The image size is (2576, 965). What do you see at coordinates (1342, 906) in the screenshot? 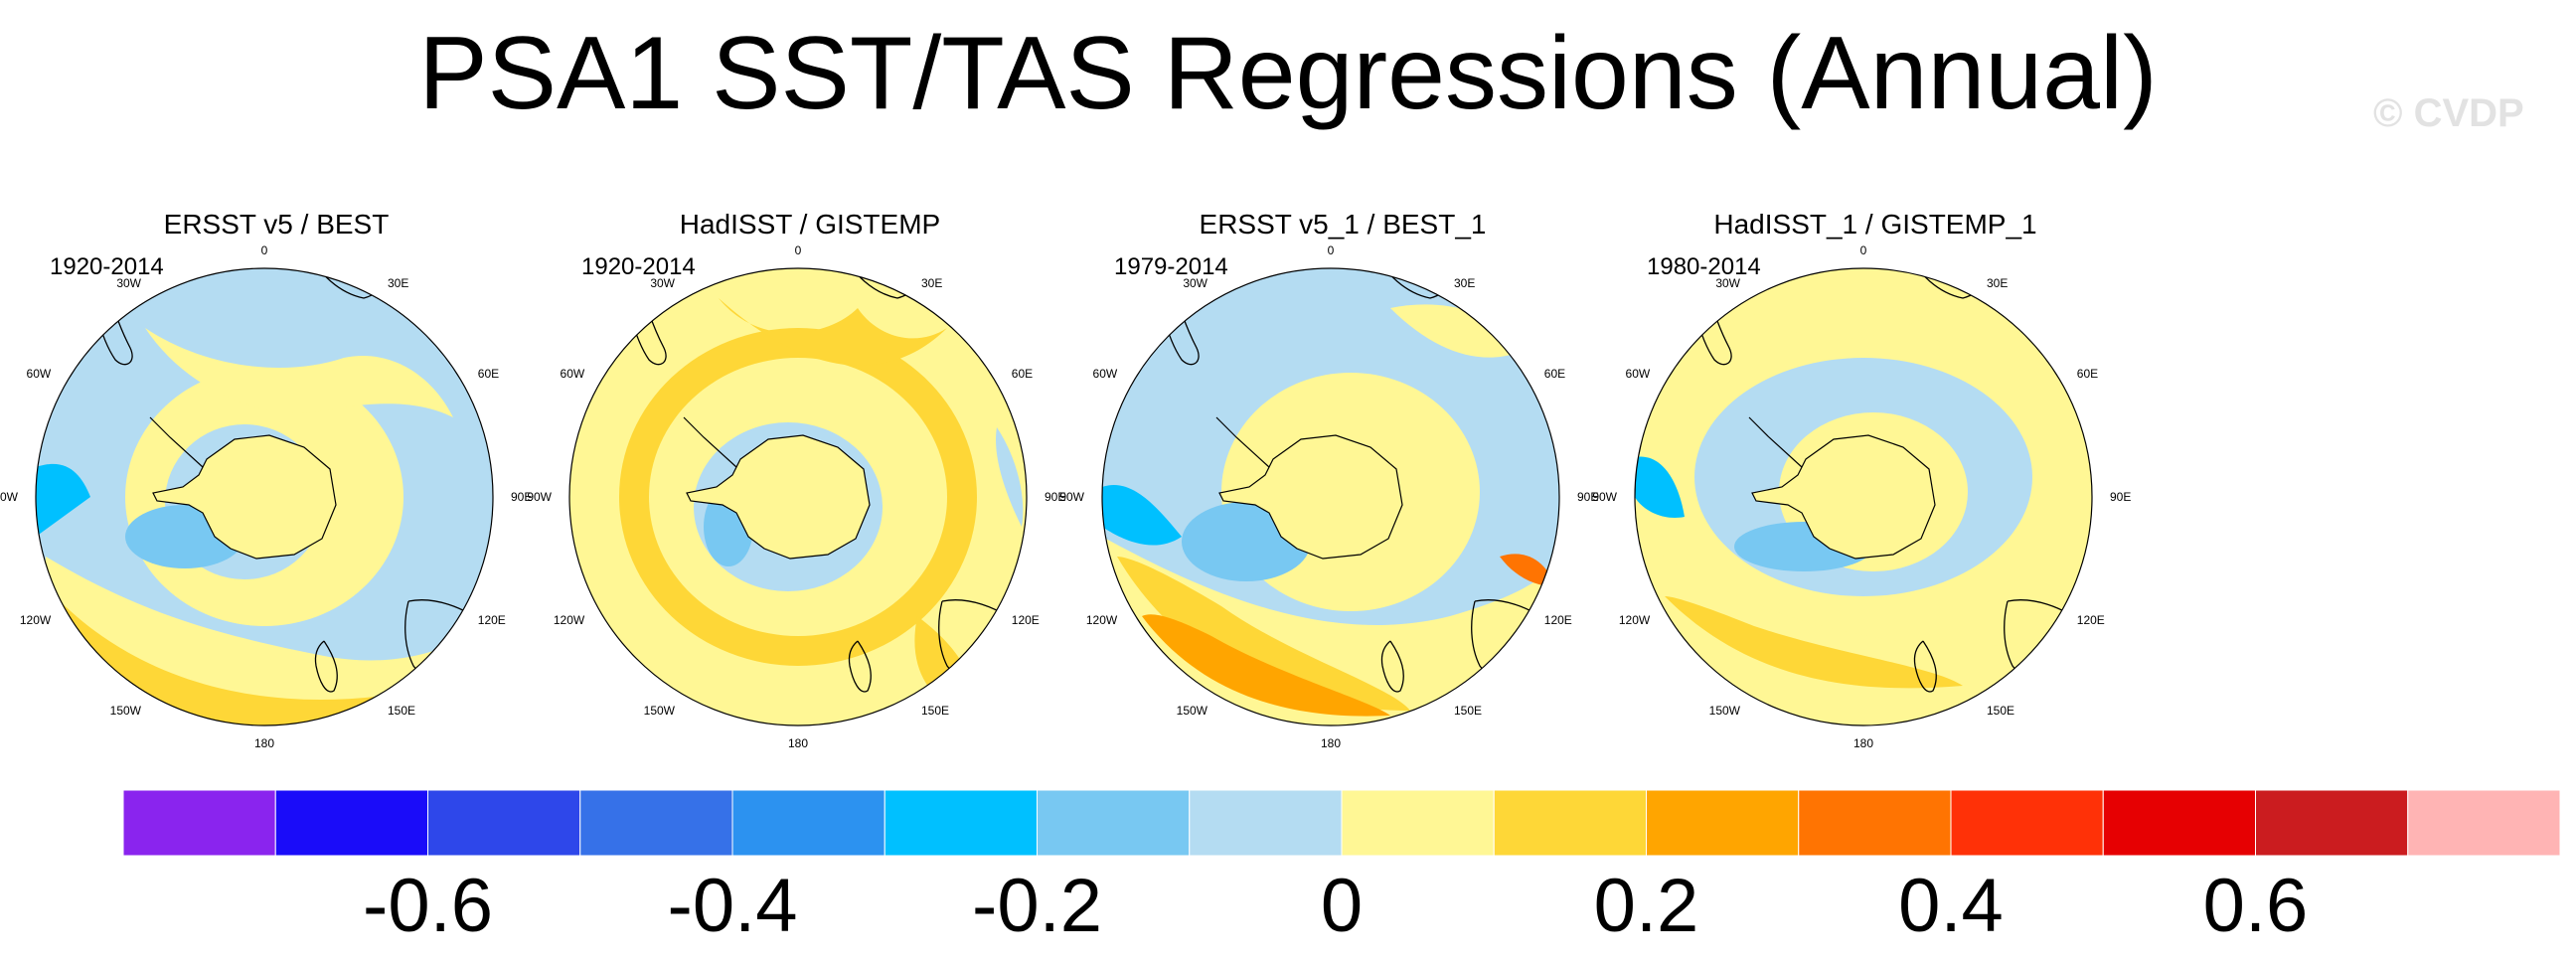
I see `colorbar-tick-label: 0` at bounding box center [1342, 906].